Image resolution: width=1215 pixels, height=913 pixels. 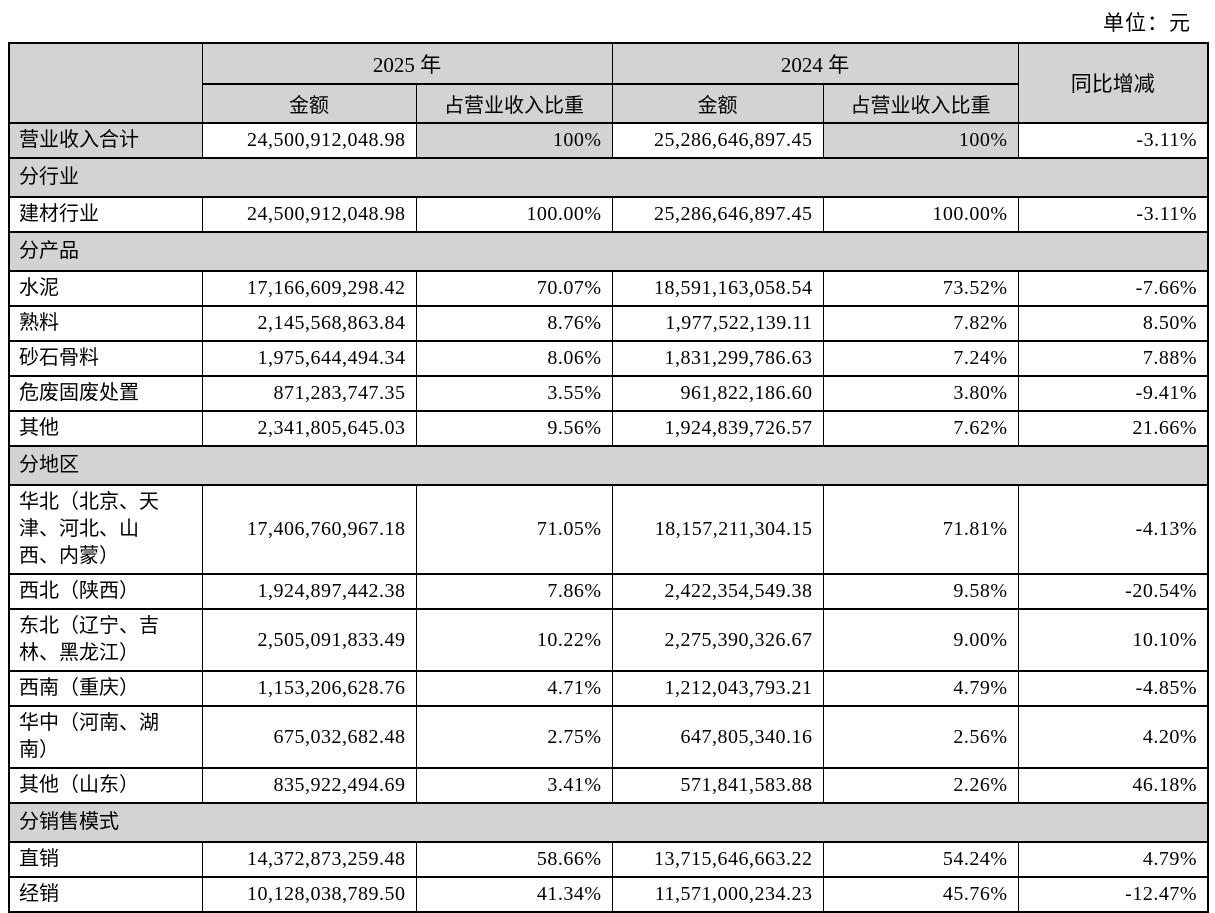 What do you see at coordinates (1113, 288) in the screenshot?
I see `yoy-cell: -7.66%` at bounding box center [1113, 288].